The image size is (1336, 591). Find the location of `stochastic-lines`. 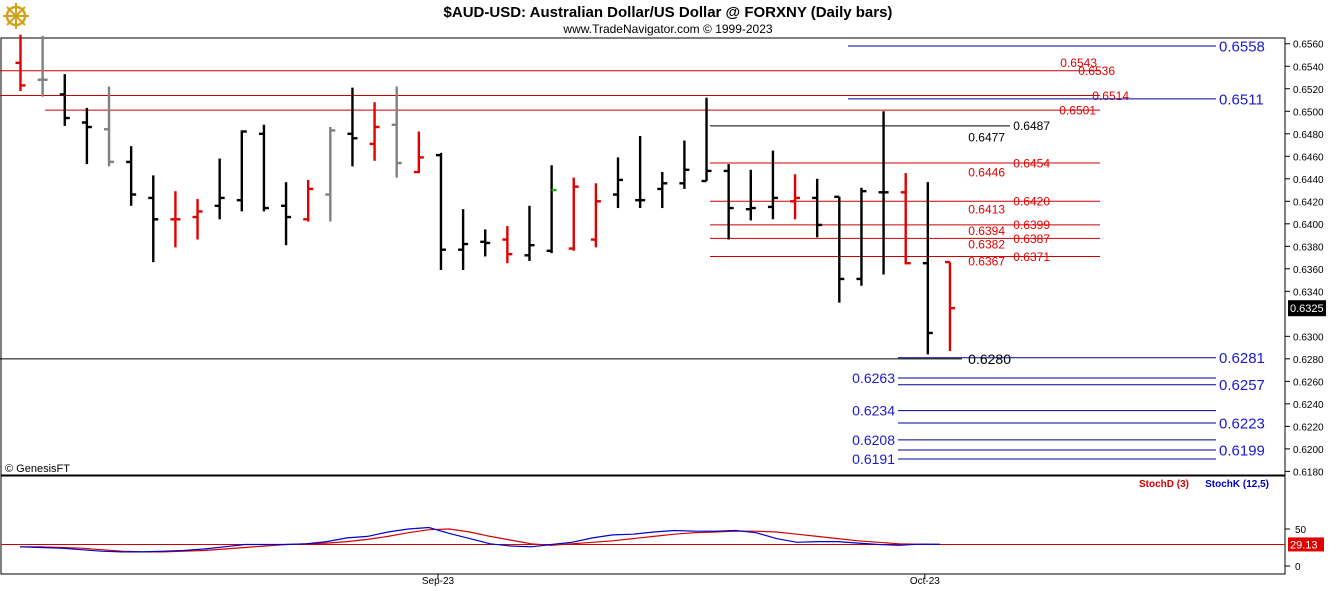

stochastic-lines is located at coordinates (643, 539).